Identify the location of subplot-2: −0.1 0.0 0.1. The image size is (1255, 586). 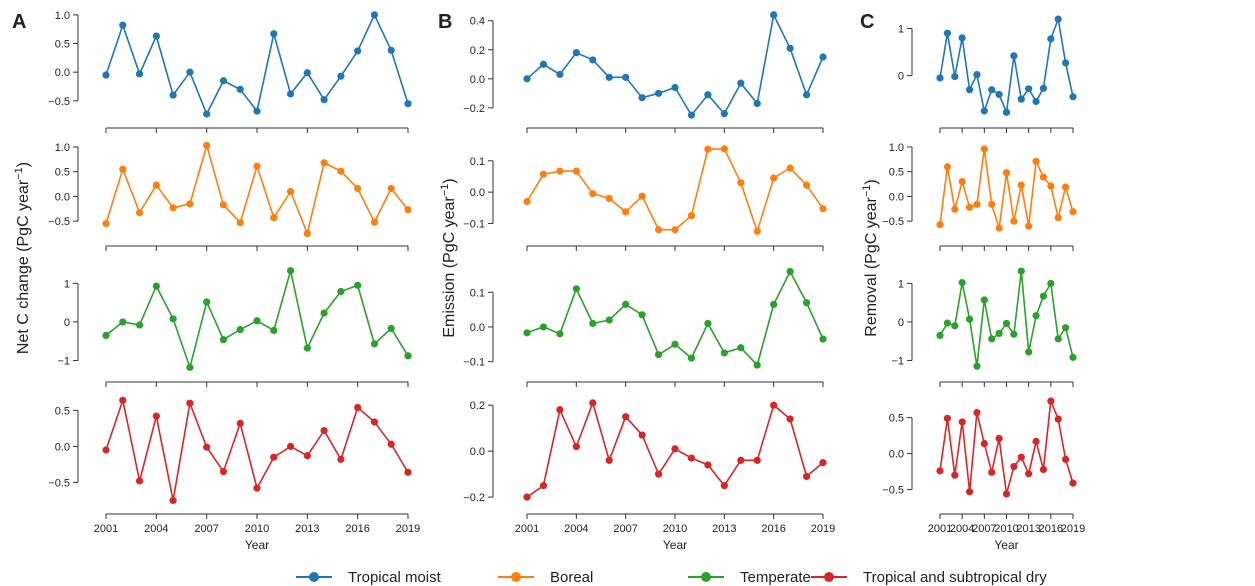
(645, 327).